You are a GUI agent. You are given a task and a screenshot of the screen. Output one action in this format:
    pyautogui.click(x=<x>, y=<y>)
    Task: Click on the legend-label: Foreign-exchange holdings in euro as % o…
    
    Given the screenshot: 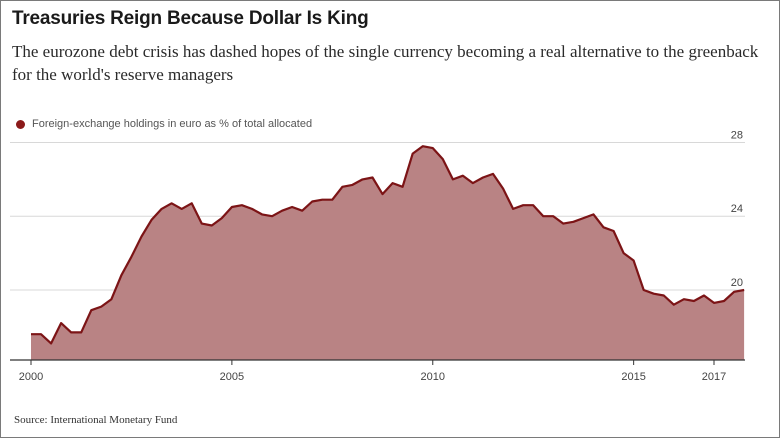 What is the action you would take?
    pyautogui.click(x=172, y=124)
    